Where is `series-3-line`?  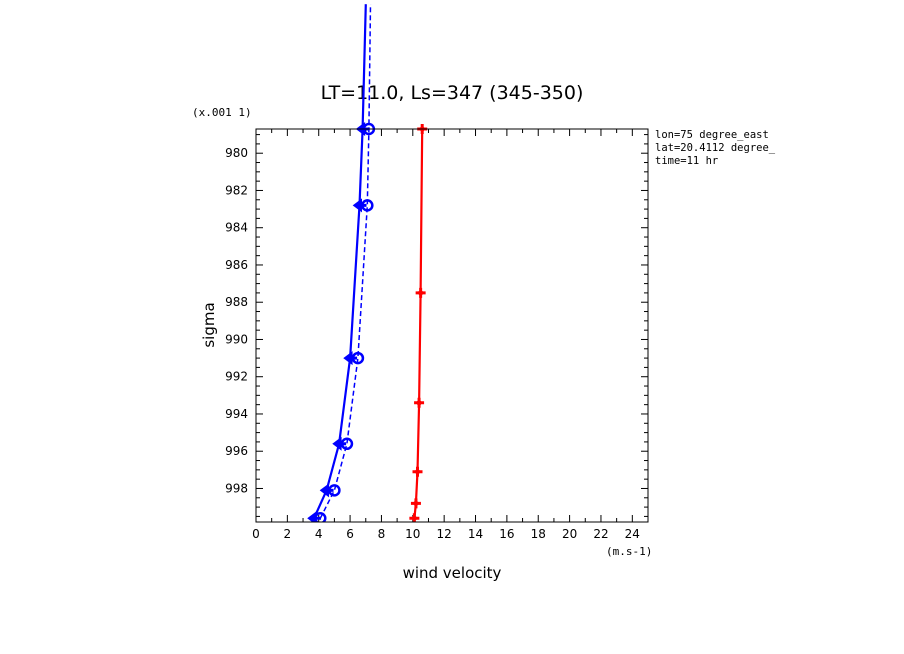 series-3-line is located at coordinates (418, 323).